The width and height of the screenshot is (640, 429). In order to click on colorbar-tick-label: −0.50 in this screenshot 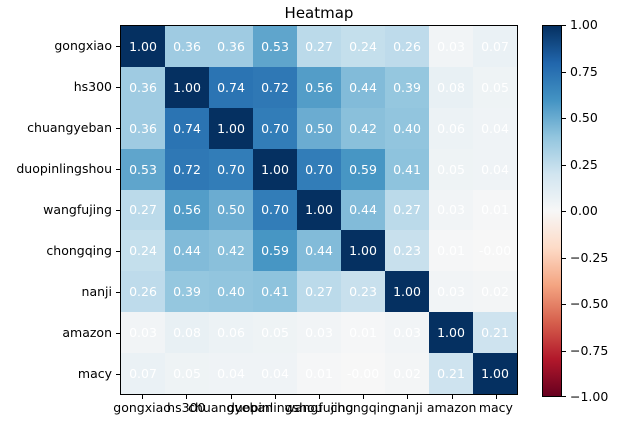, I will do `click(589, 303)`.